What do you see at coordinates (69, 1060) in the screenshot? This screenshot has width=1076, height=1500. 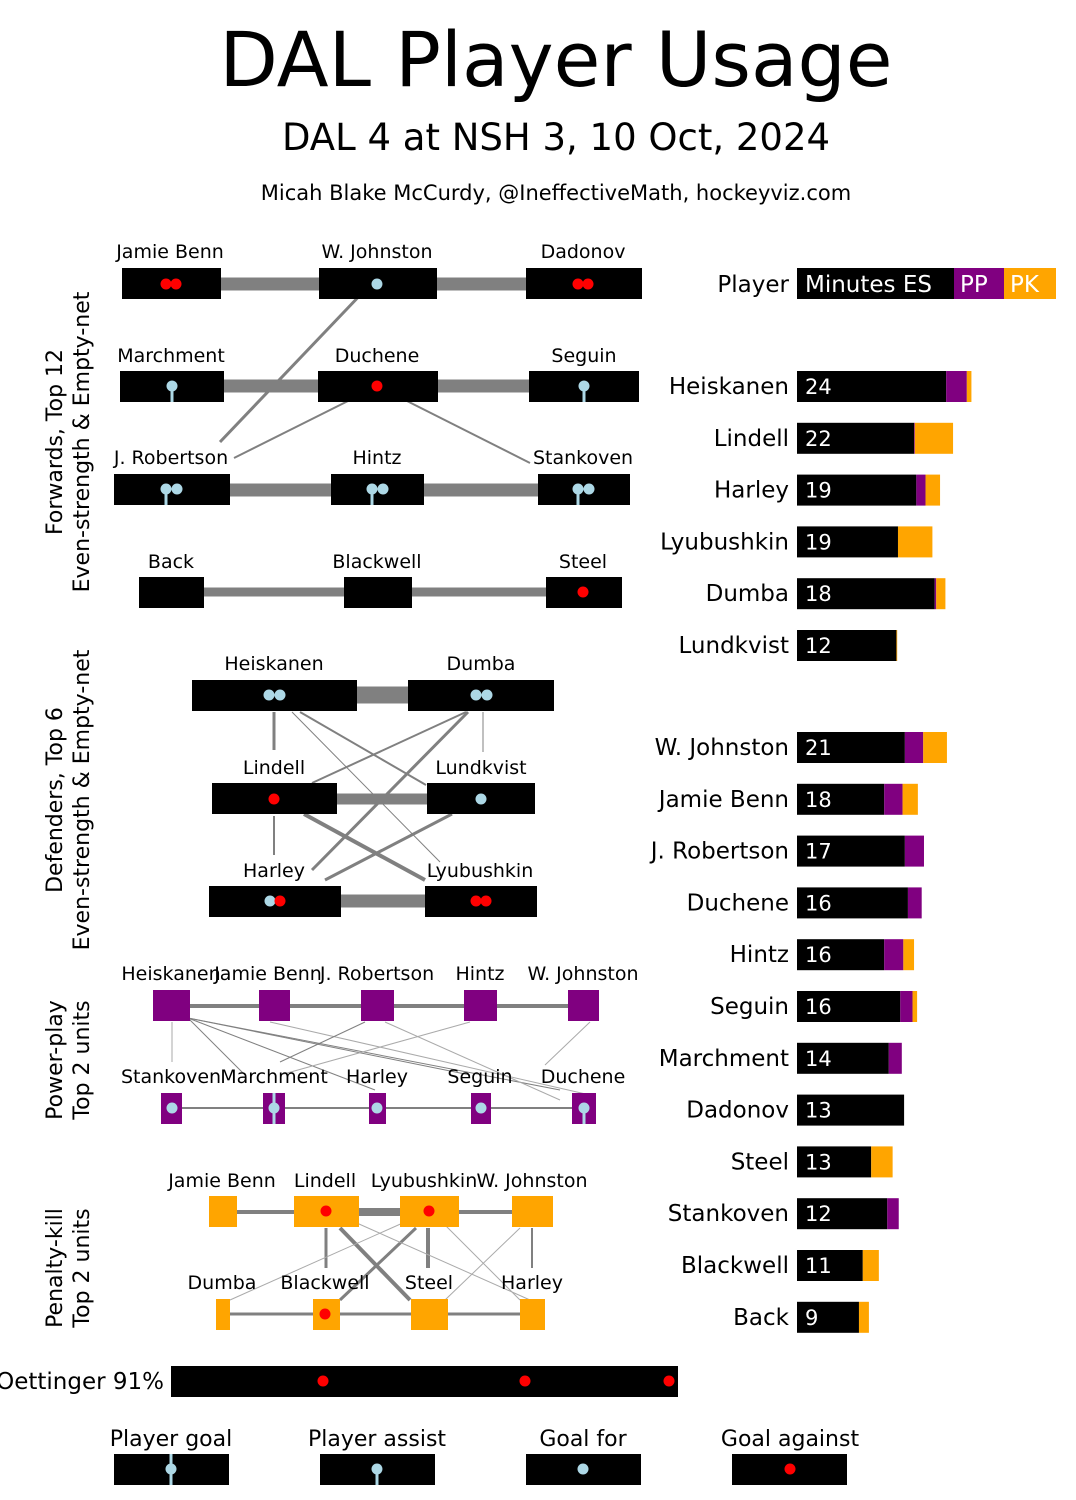 I see `section-label-powerplay: Power-play Top 2 units` at bounding box center [69, 1060].